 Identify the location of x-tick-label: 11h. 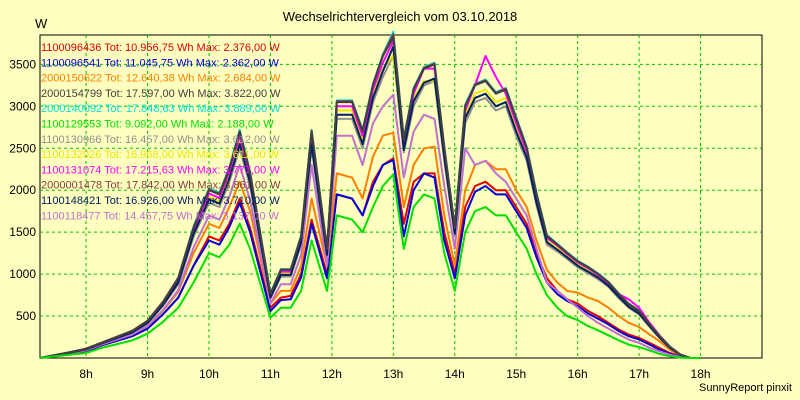
(270, 374).